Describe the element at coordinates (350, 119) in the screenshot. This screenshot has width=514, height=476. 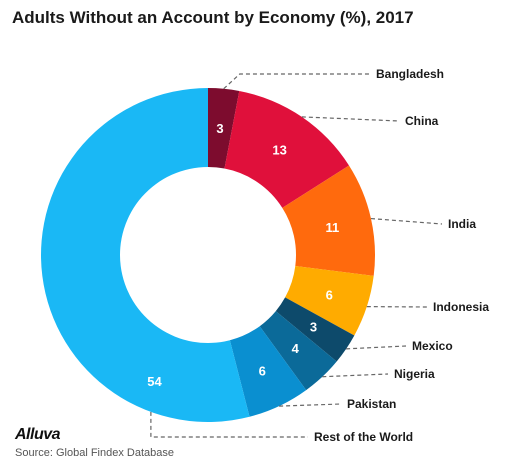
I see `leader-line-china` at that location.